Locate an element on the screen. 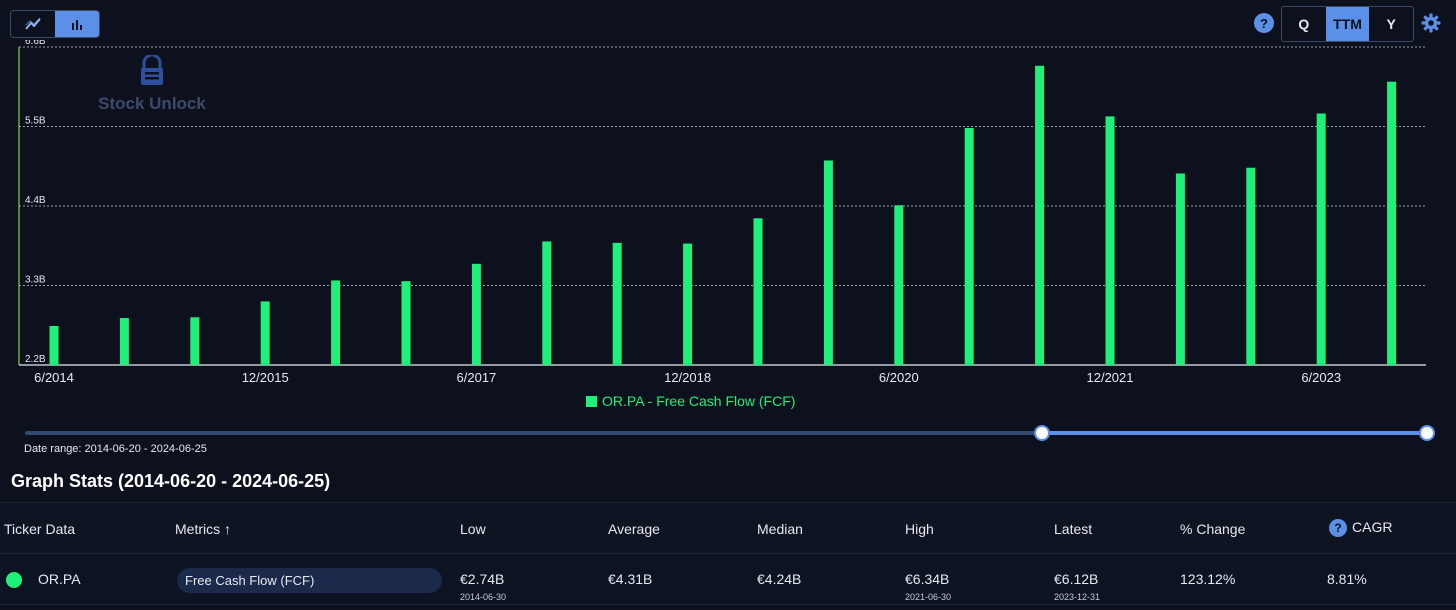 This screenshot has height=610, width=1456. y-tick-label: 2.2B is located at coordinates (35, 359).